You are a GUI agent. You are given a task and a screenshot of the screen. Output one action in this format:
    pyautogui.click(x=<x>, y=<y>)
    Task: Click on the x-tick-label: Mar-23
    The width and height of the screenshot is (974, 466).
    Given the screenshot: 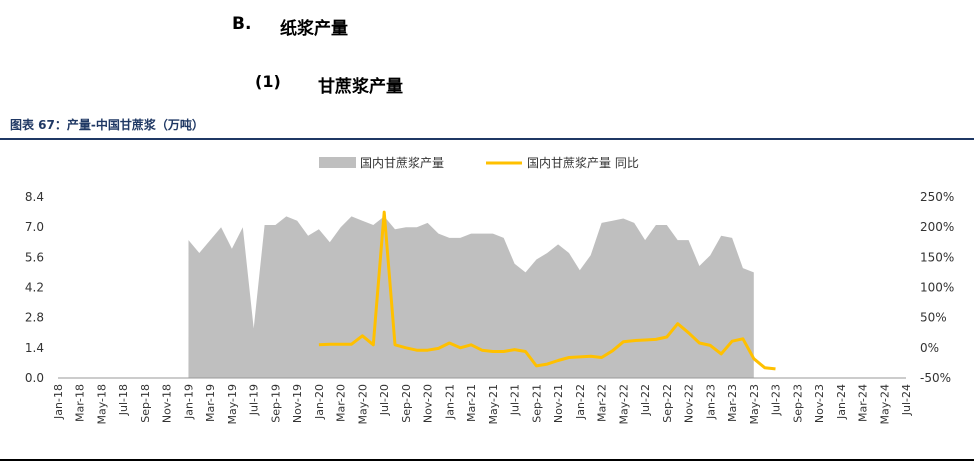 What is the action you would take?
    pyautogui.click(x=732, y=403)
    